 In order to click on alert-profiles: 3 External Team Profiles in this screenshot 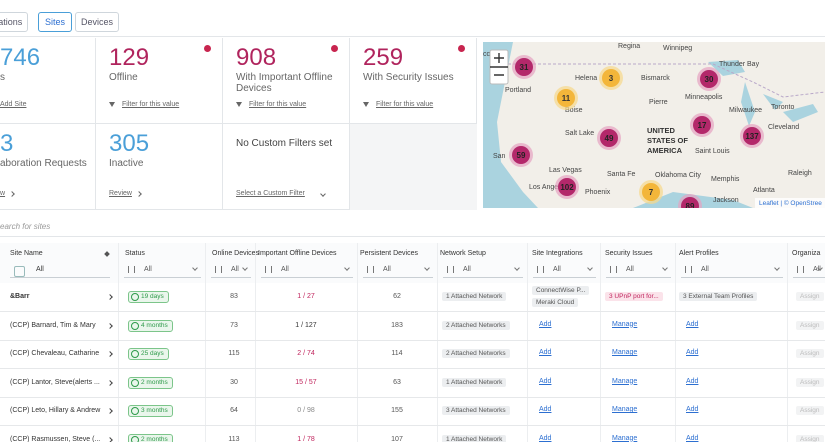, I will do `click(718, 296)`.